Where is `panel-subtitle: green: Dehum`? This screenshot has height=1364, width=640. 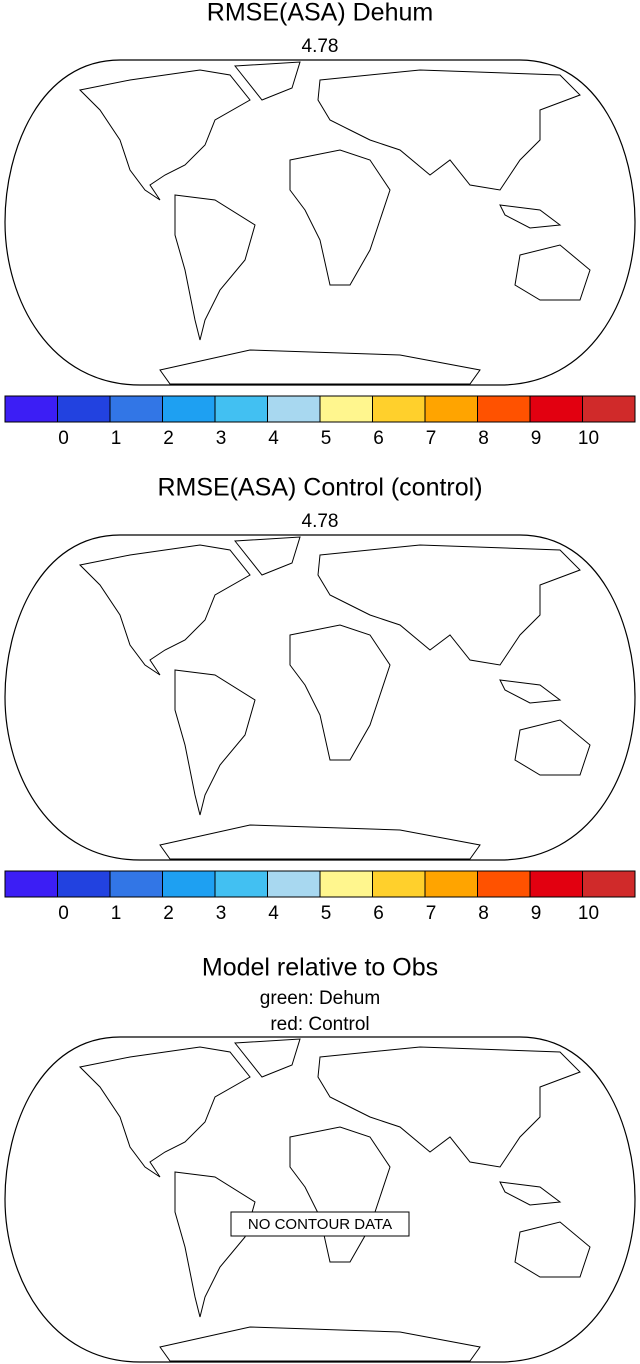
panel-subtitle: green: Dehum is located at coordinates (320, 998).